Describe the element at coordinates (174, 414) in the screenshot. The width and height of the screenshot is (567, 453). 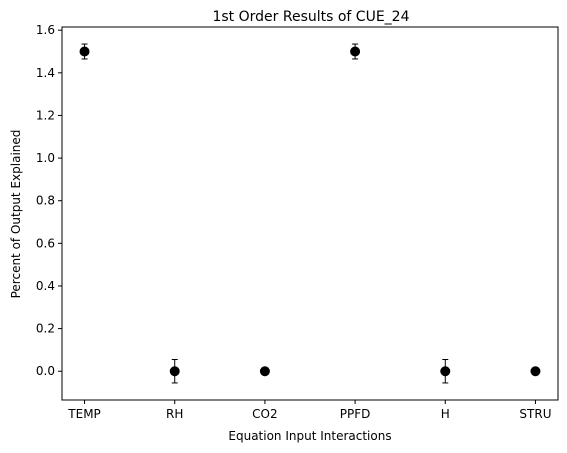
I see `x-tick-label: RH` at that location.